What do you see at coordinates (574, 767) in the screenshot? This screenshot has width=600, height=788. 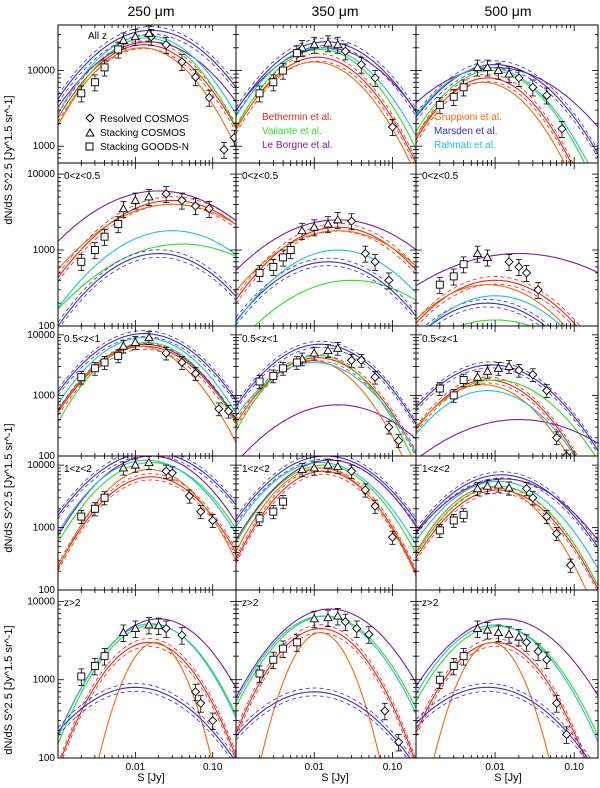 I see `x-tick-label: 0.10` at bounding box center [574, 767].